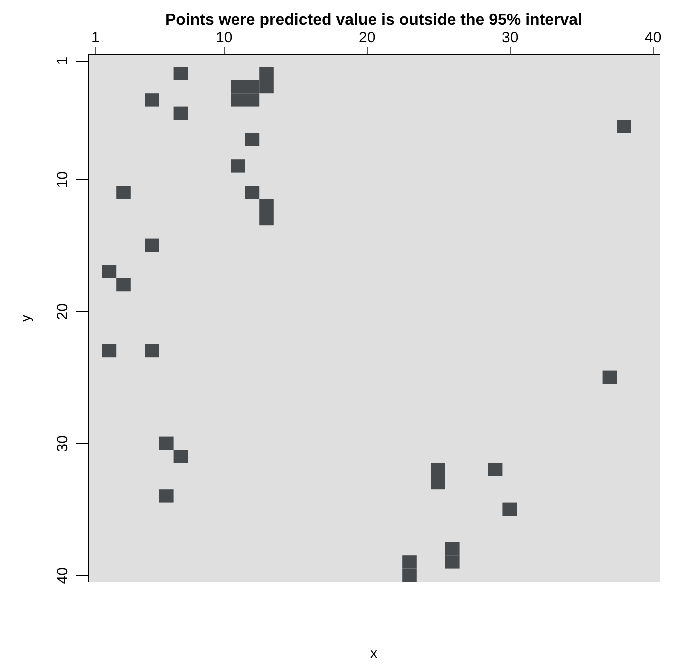 This screenshot has height=666, width=674. I want to click on y-axis-title: y, so click(26, 318).